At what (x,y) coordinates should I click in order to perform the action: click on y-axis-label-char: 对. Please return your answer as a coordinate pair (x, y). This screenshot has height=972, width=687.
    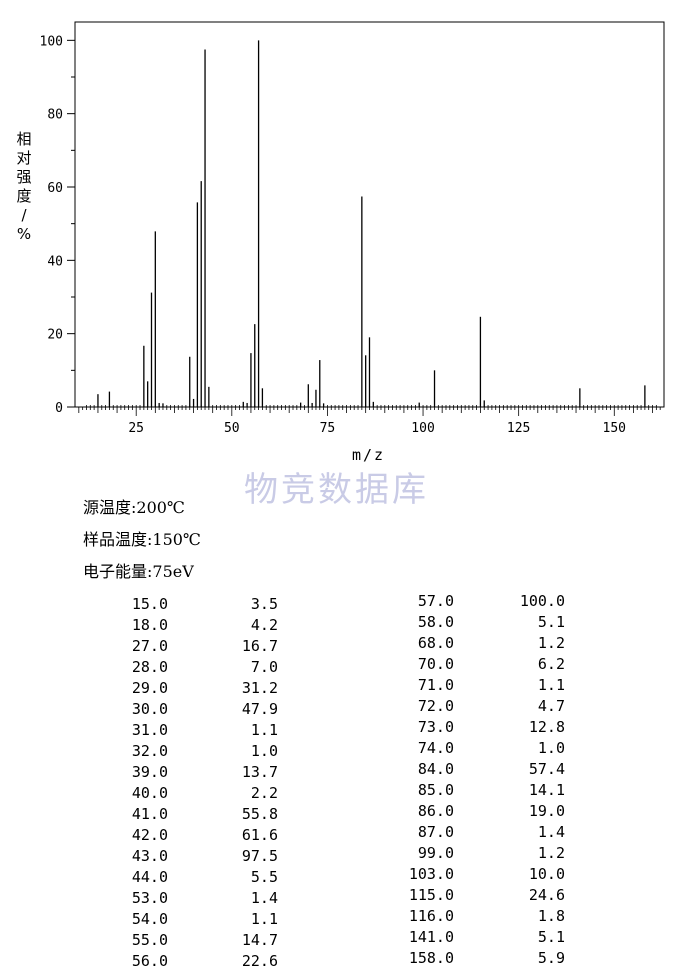
    Looking at the image, I should click on (24, 158).